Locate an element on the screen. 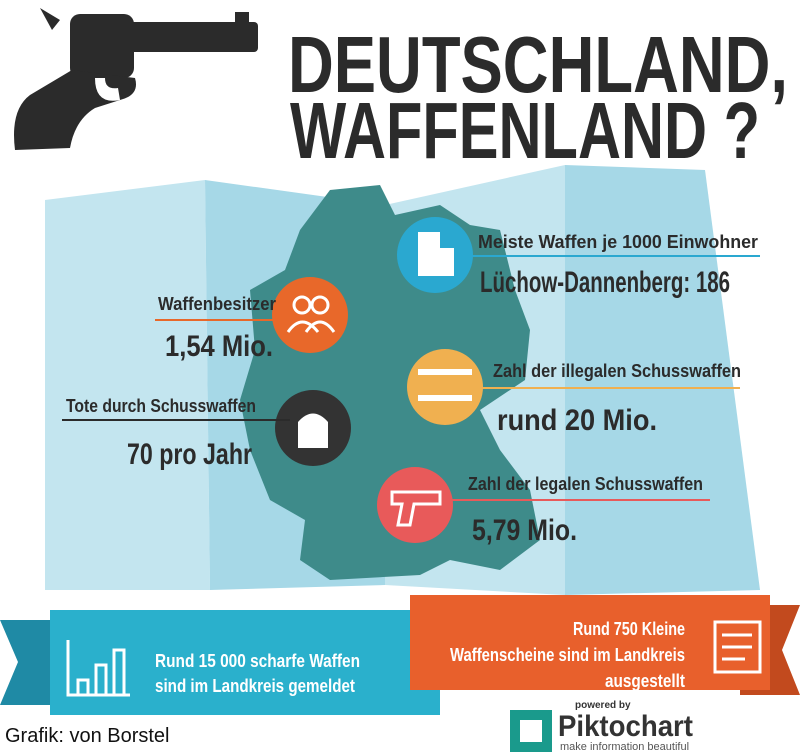 This screenshot has height=753, width=800. banner-text: ausgestellt is located at coordinates (645, 681).